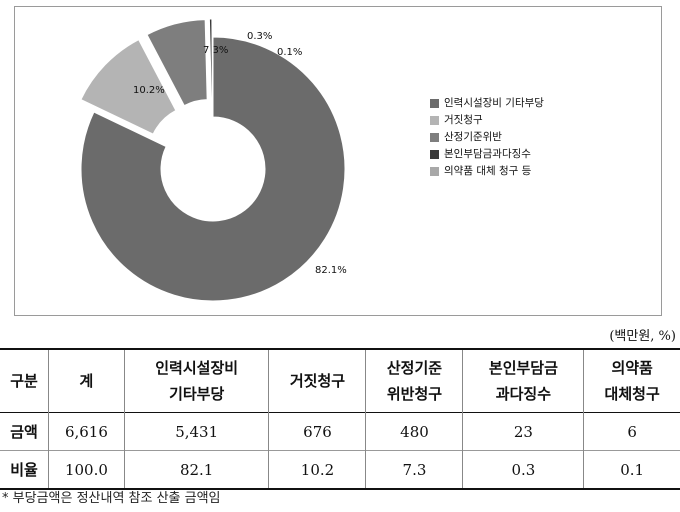 This screenshot has height=512, width=680. What do you see at coordinates (523, 431) in the screenshot?
I see `table-cell: 23` at bounding box center [523, 431].